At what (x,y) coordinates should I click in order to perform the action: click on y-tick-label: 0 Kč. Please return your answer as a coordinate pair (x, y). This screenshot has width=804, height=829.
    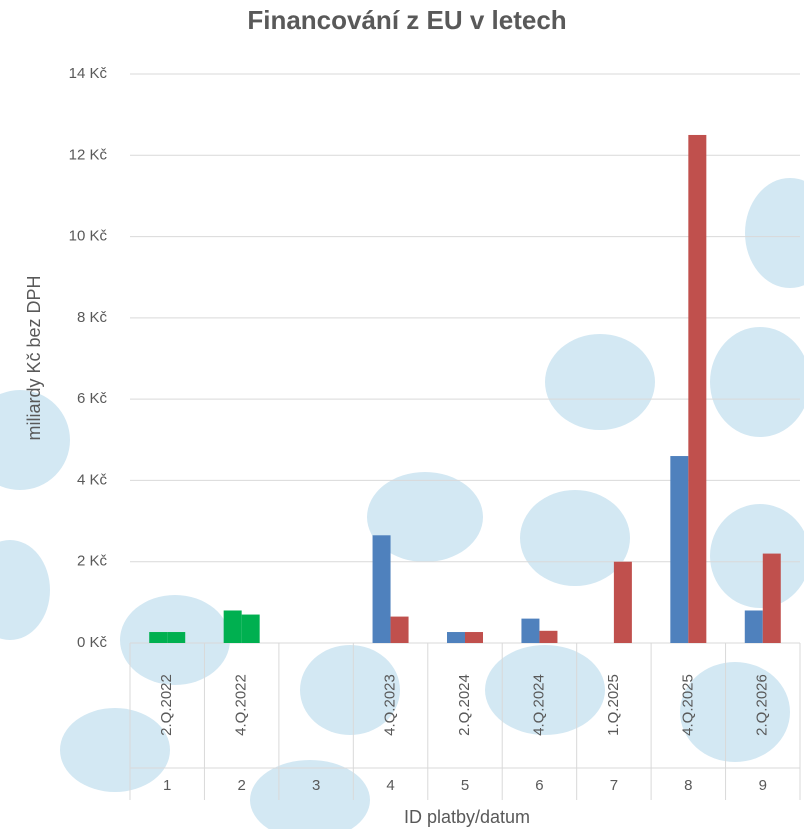
    Looking at the image, I should click on (92, 642).